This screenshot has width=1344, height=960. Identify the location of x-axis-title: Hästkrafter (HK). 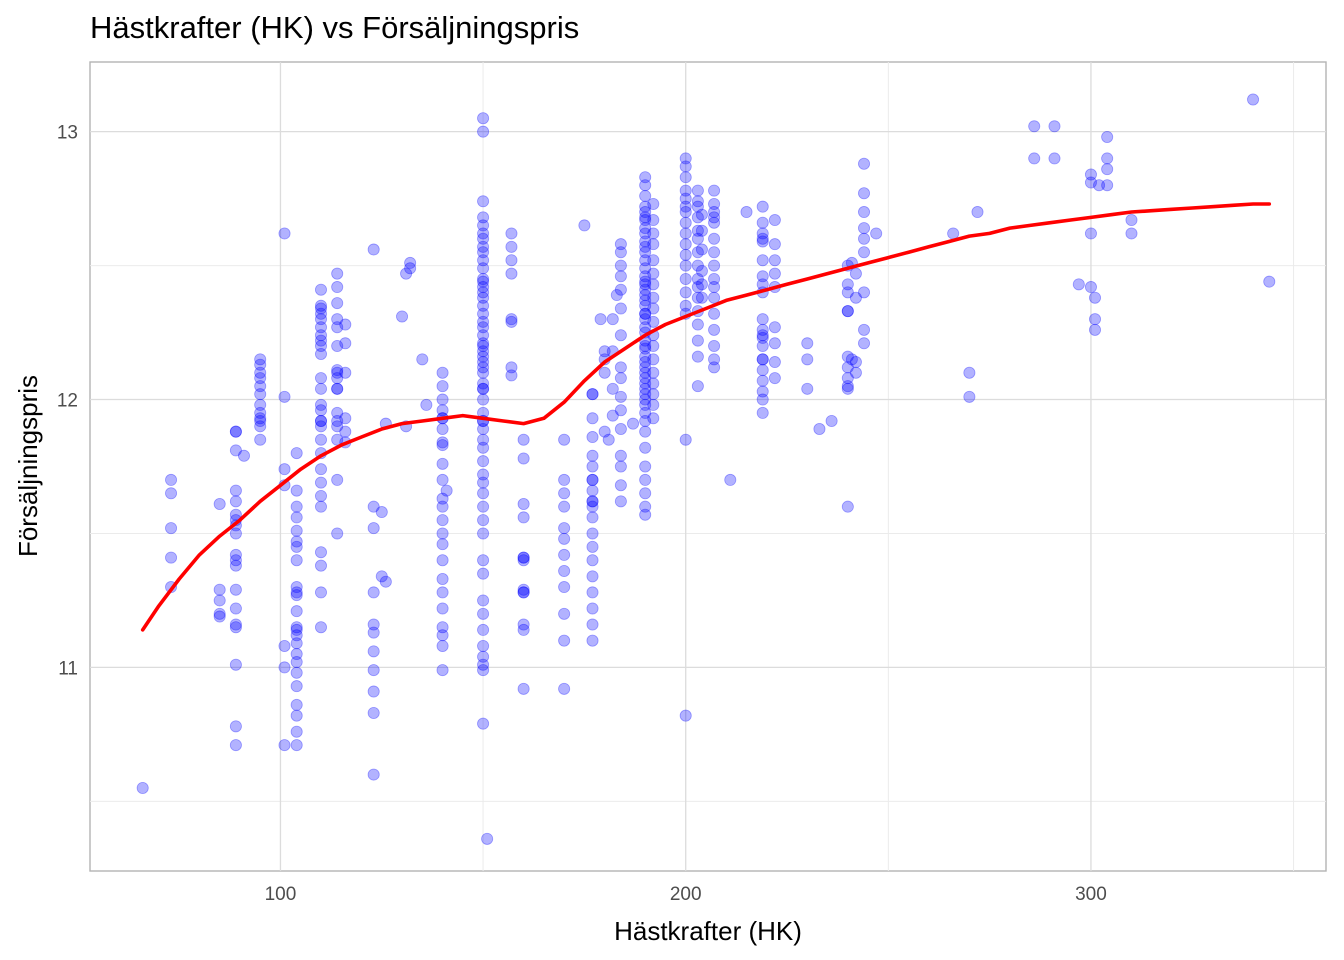
(708, 931).